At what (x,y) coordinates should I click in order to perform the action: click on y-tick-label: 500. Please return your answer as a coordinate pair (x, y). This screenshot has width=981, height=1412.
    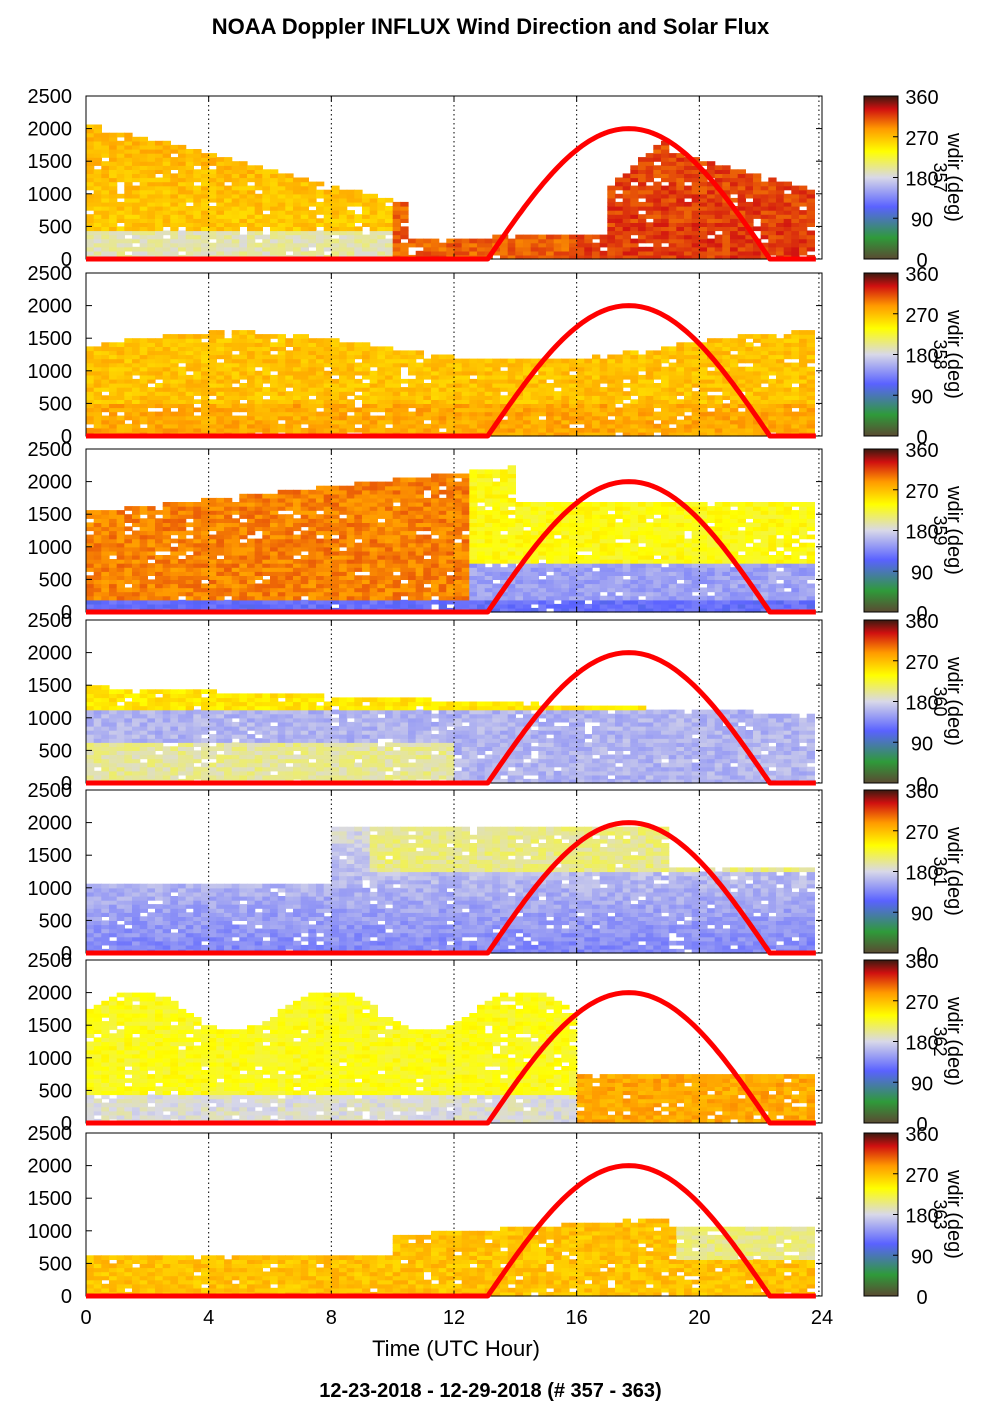
    Looking at the image, I should click on (55, 404).